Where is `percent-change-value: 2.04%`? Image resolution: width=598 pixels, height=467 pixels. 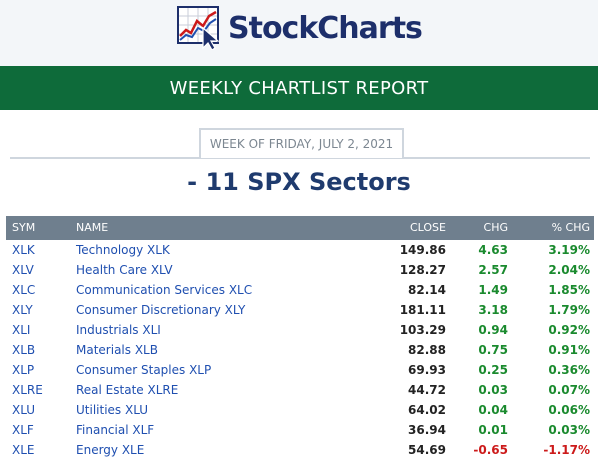 percent-change-value: 2.04% is located at coordinates (569, 270).